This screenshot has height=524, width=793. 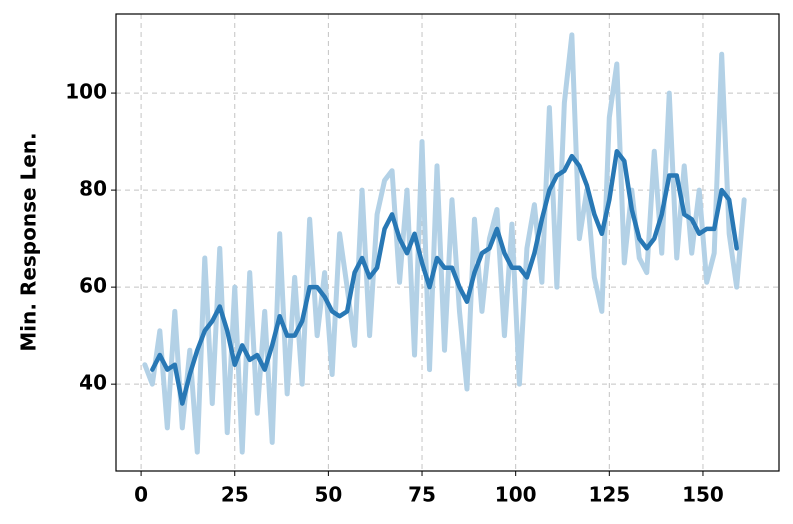 What do you see at coordinates (516, 495) in the screenshot?
I see `x-tick-label: 100` at bounding box center [516, 495].